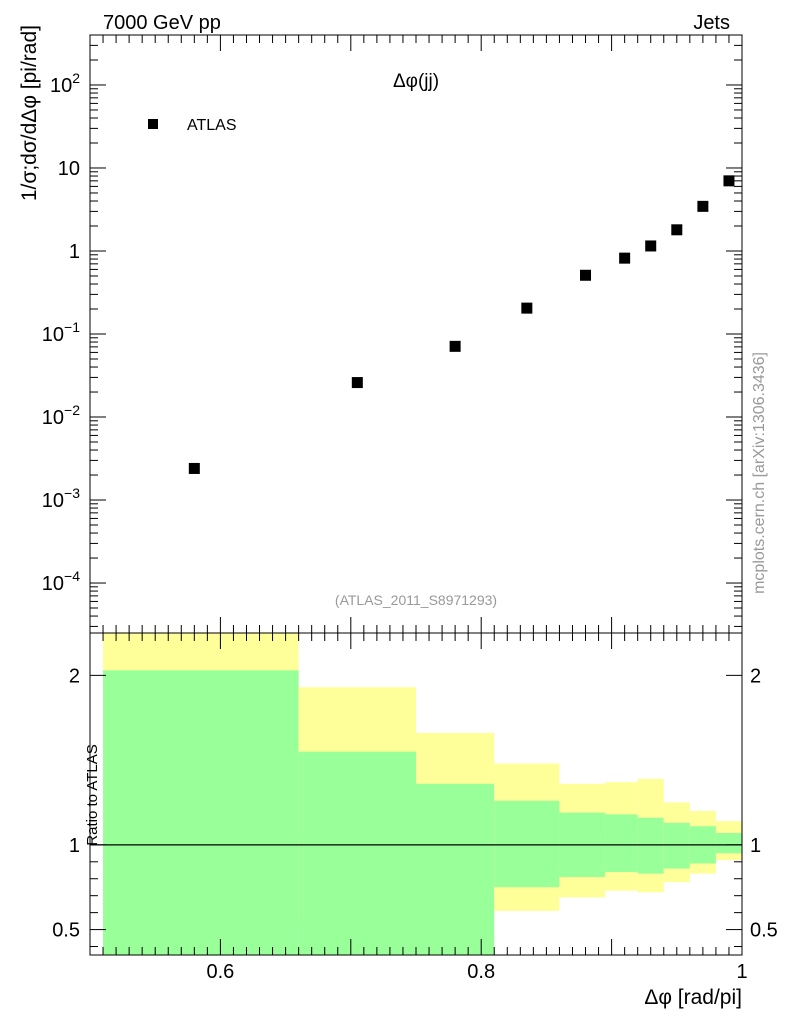 The image size is (786, 1024). I want to click on ratio-y-axis-label: Ratio to ATLAS, so click(92, 794).